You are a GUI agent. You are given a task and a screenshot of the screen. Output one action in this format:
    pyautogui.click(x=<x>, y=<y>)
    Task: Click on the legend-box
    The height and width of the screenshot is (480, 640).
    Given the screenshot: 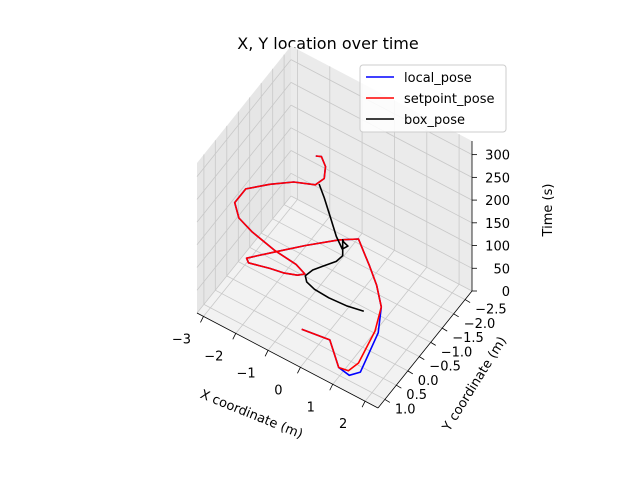 What is the action you would take?
    pyautogui.click(x=433, y=98)
    